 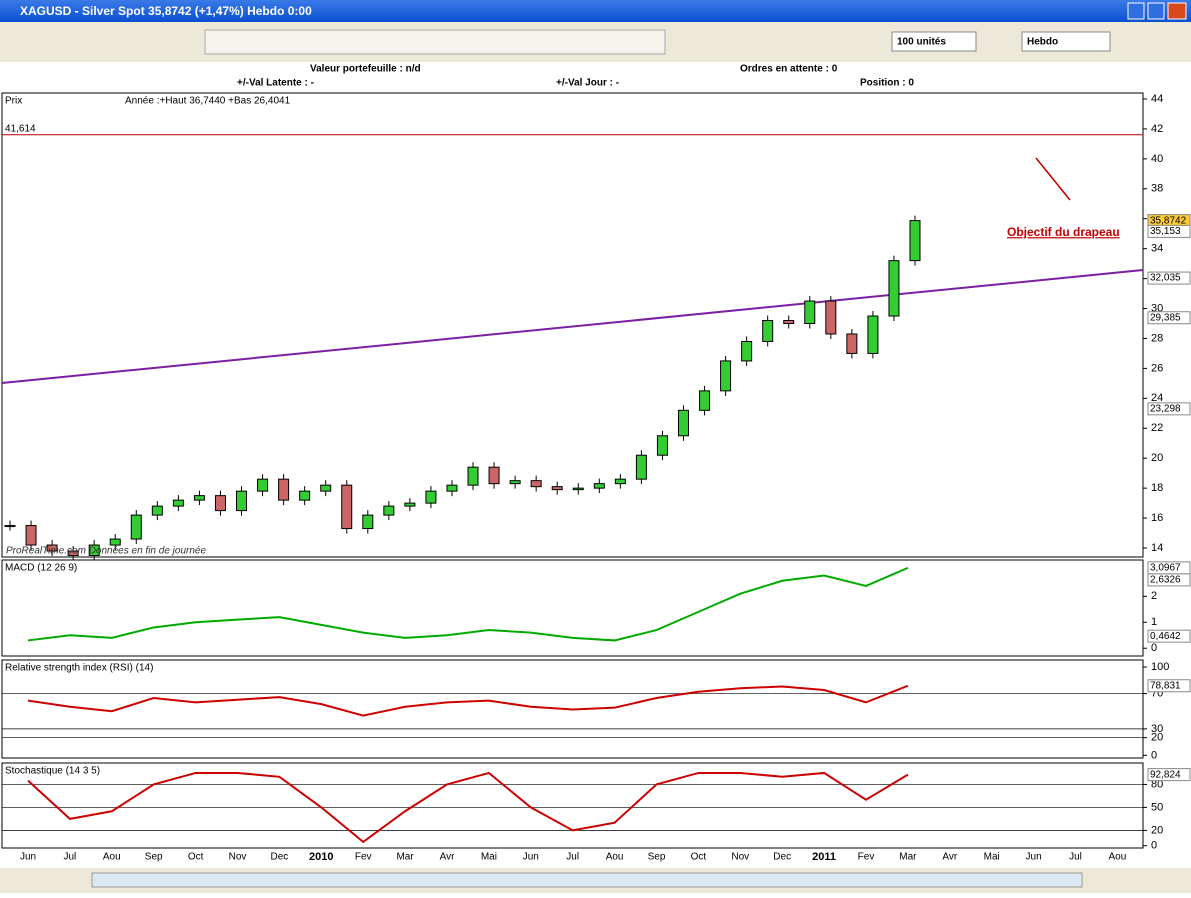 What do you see at coordinates (587, 83) in the screenshot?
I see `info: +/-Val Jour : -` at bounding box center [587, 83].